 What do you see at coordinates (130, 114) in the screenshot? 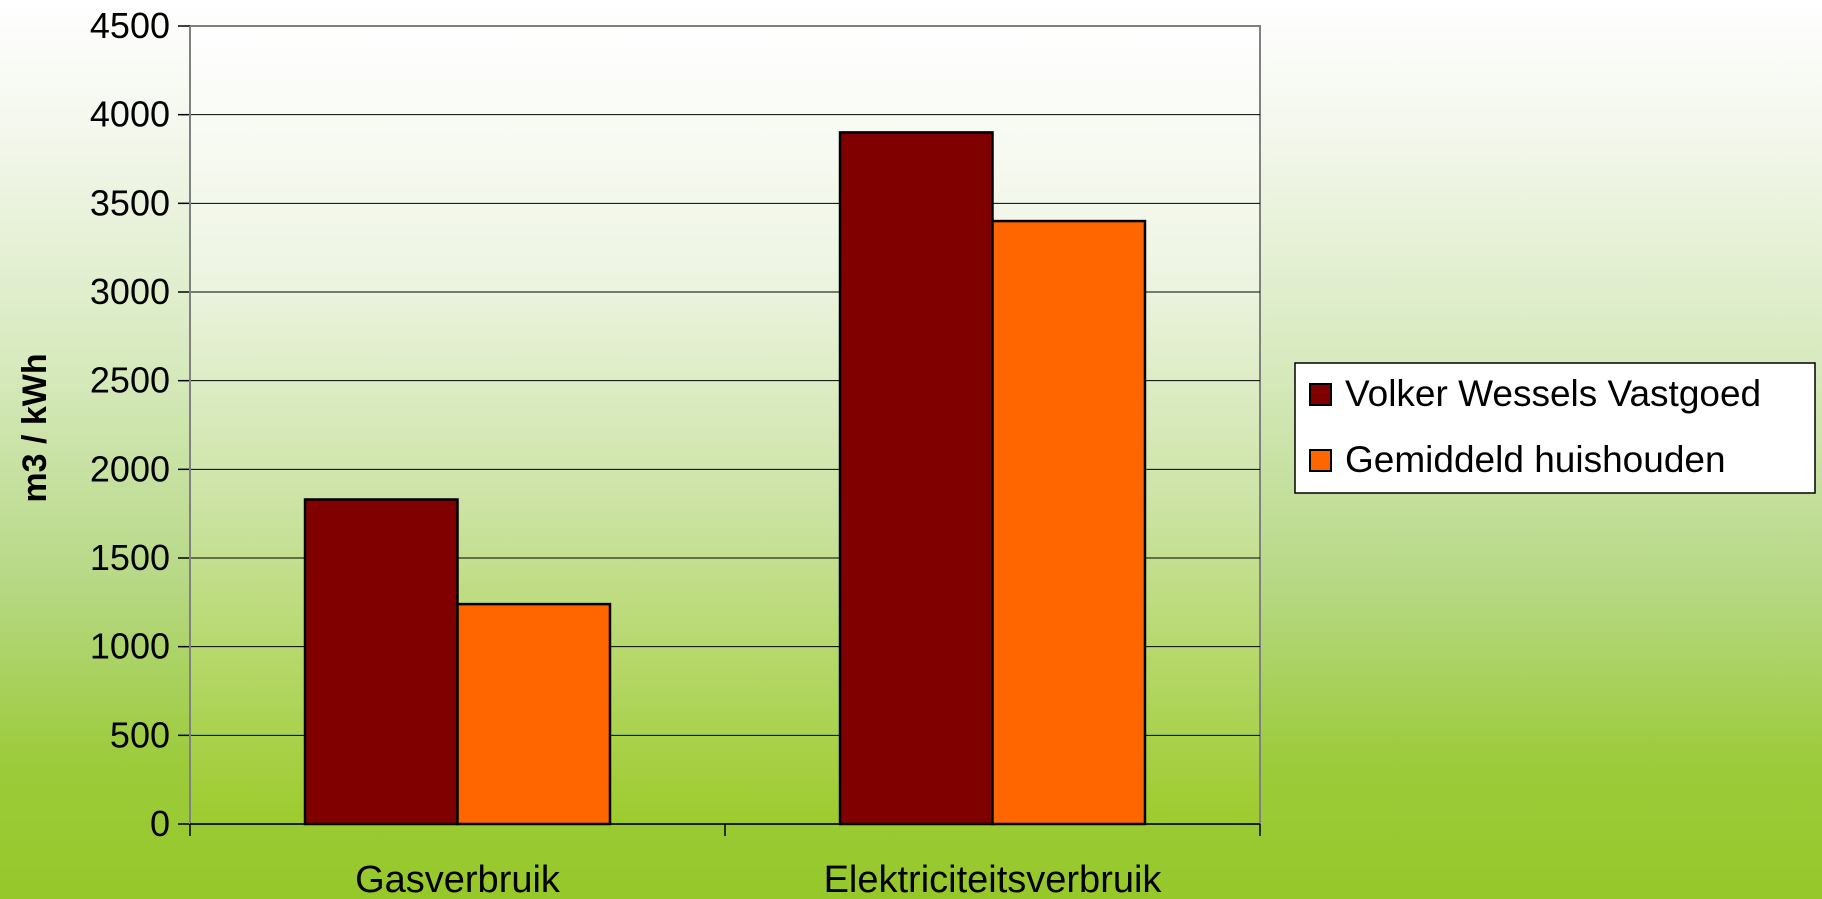
I see `y-tick-label: 4000` at bounding box center [130, 114].